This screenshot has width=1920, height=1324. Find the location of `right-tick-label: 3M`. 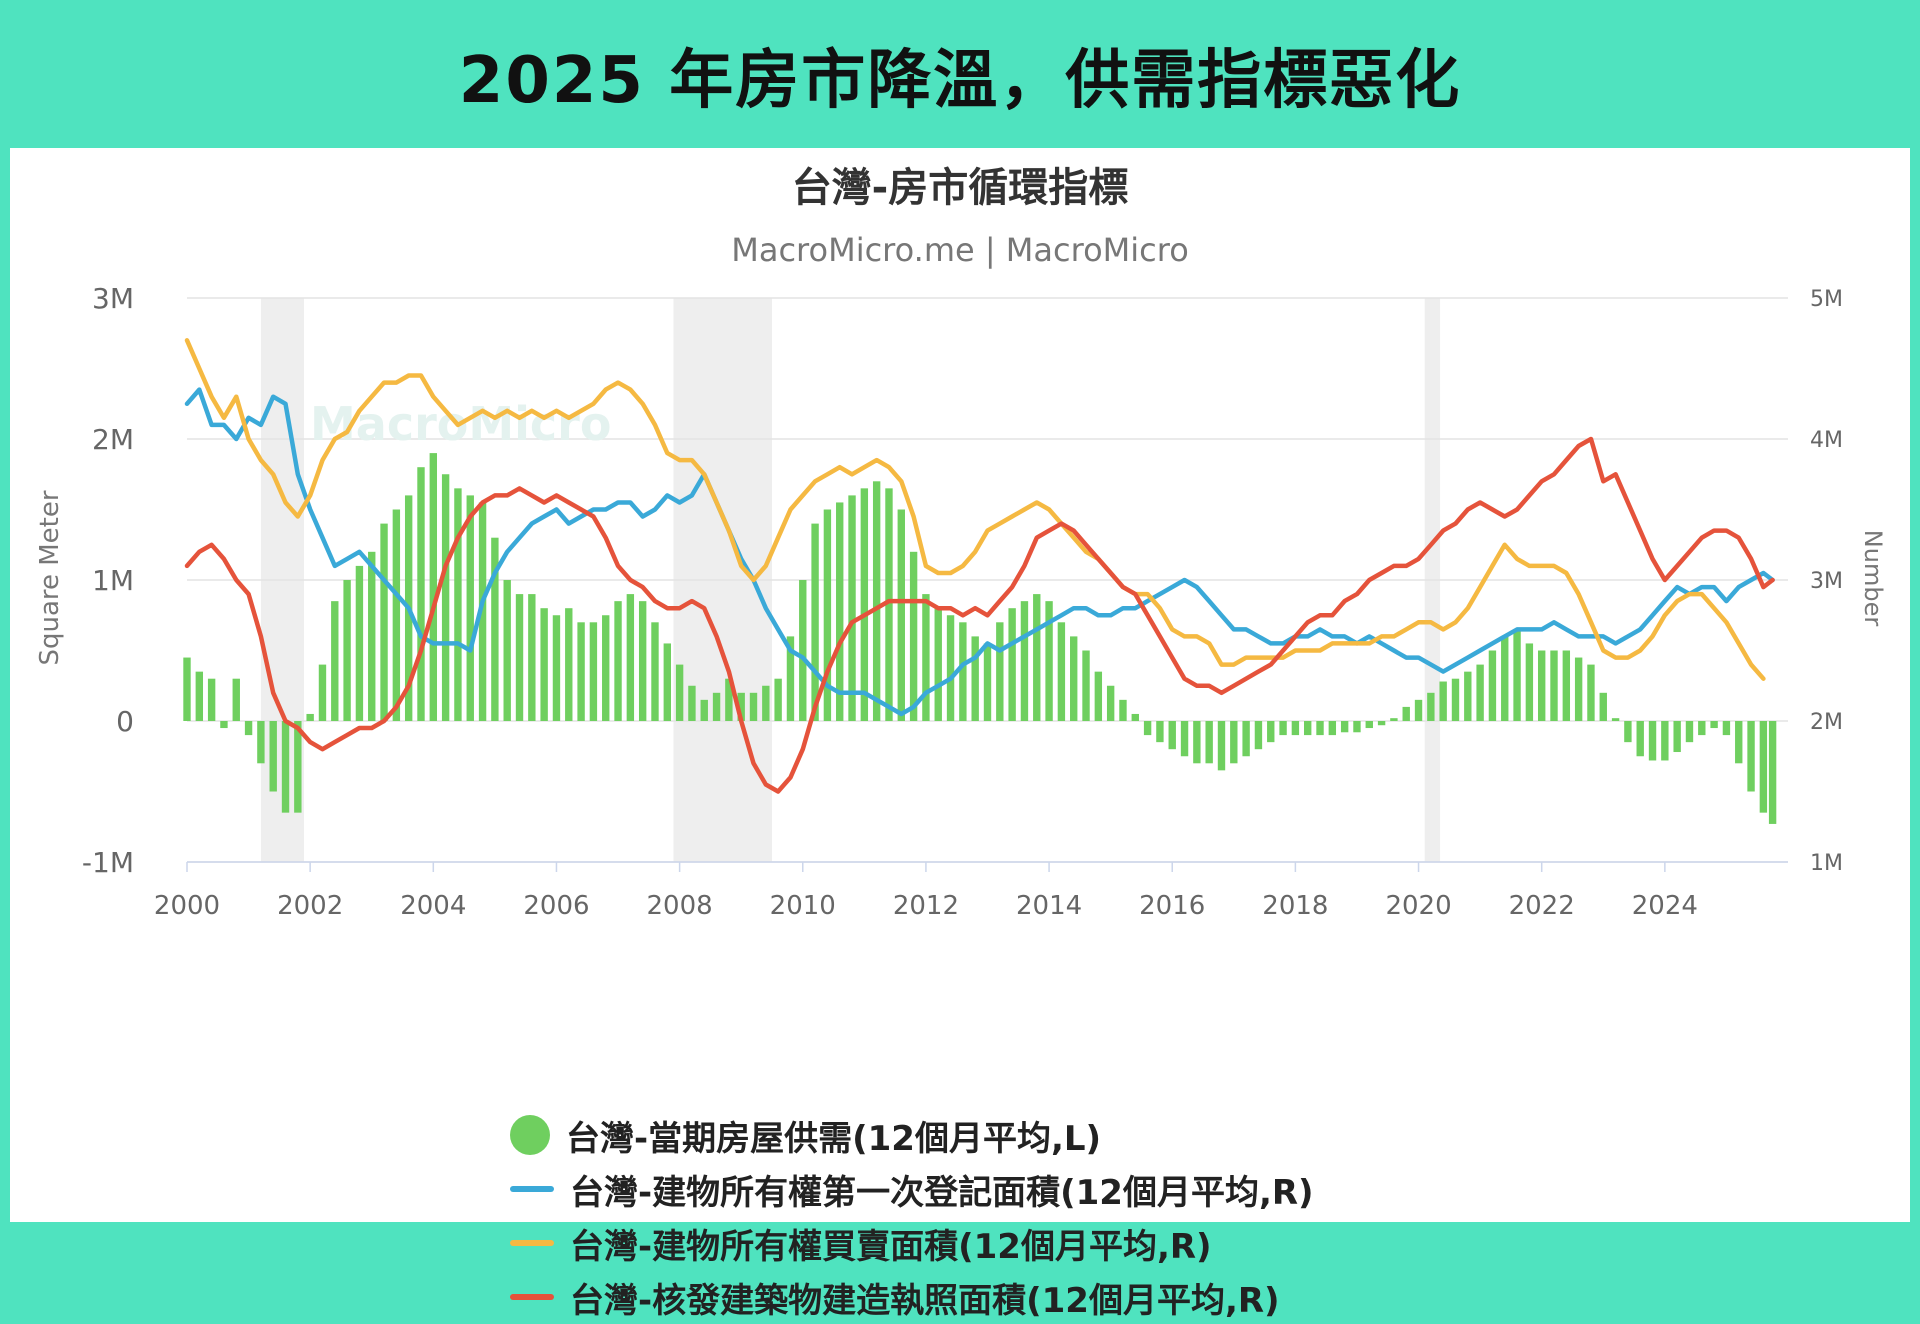

right-tick-label: 3M is located at coordinates (1826, 581).